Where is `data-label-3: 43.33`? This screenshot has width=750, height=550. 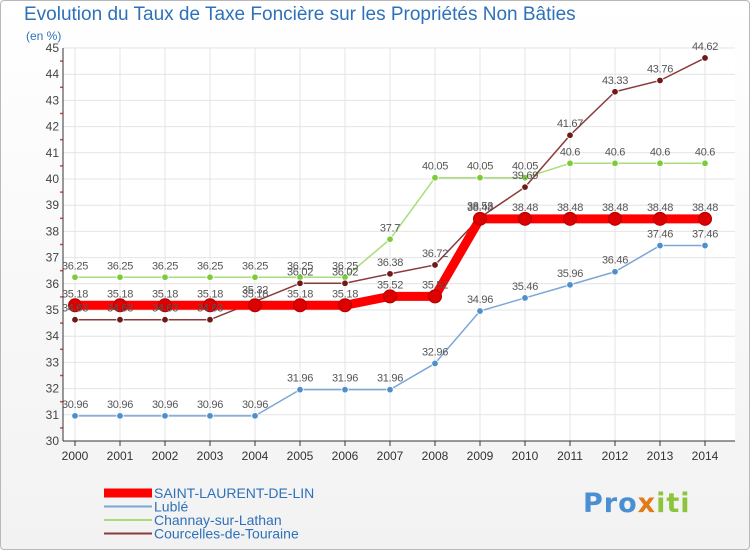
data-label-3: 43.33 is located at coordinates (615, 81).